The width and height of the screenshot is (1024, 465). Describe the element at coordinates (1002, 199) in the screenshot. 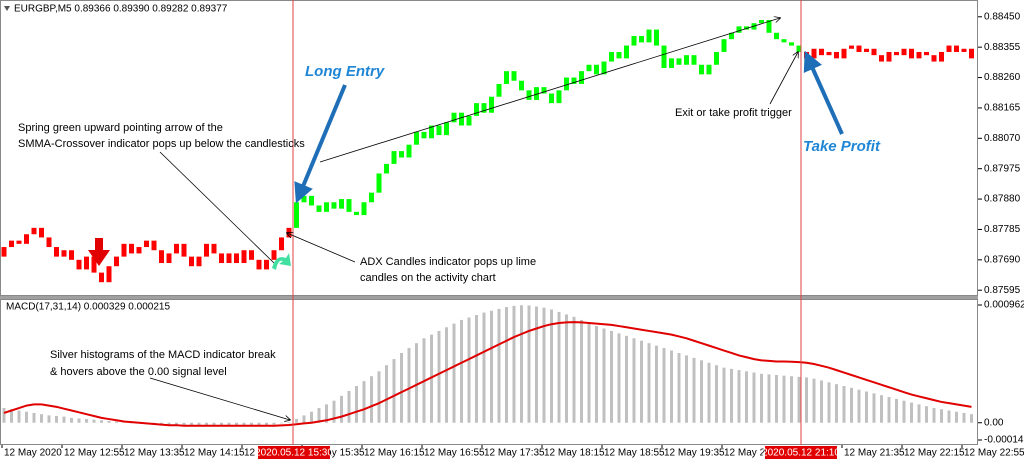

I see `y-tick-label: 0.87880` at that location.